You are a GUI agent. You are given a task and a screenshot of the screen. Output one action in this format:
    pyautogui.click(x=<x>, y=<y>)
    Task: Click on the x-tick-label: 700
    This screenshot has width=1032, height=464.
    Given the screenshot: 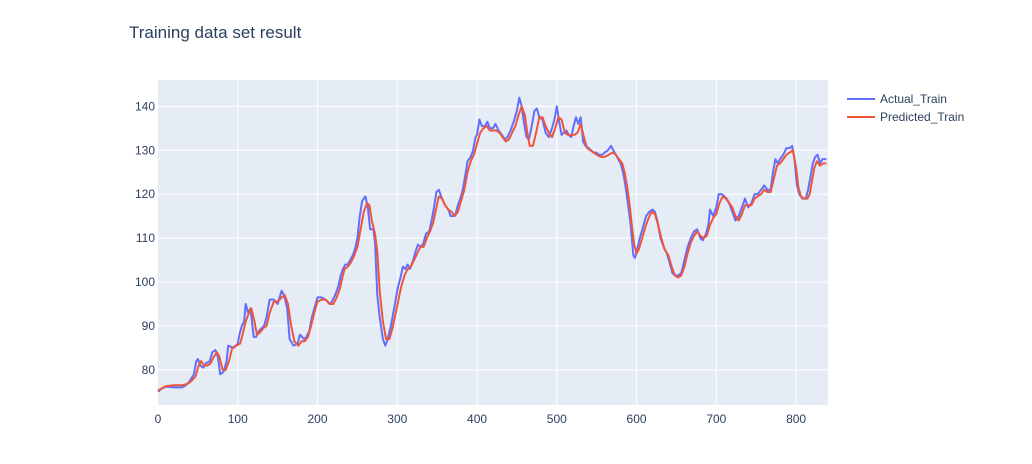 What is the action you would take?
    pyautogui.click(x=716, y=419)
    